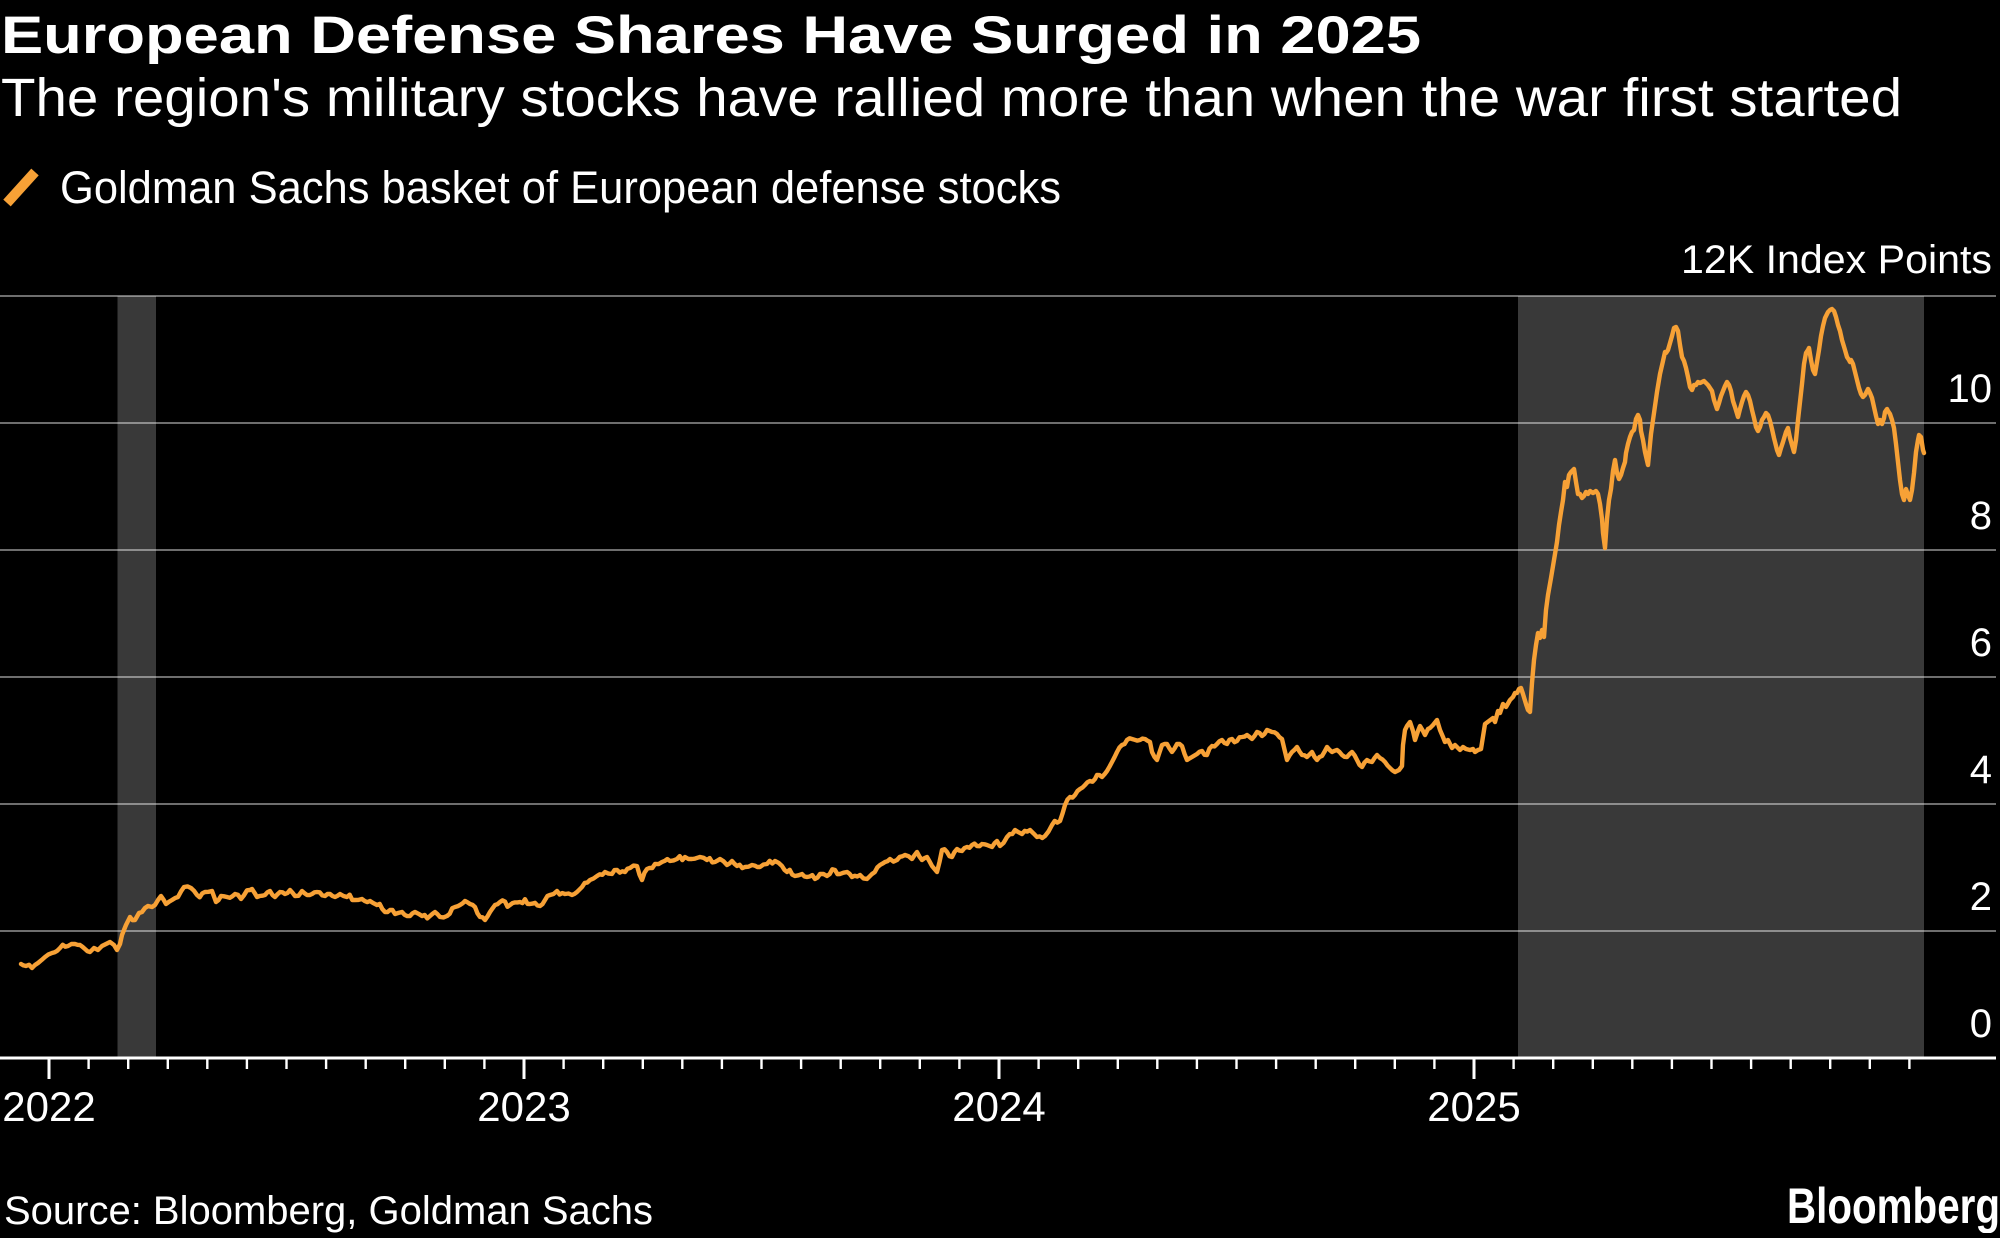  I want to click on svg-text: 4, so click(1981, 770).